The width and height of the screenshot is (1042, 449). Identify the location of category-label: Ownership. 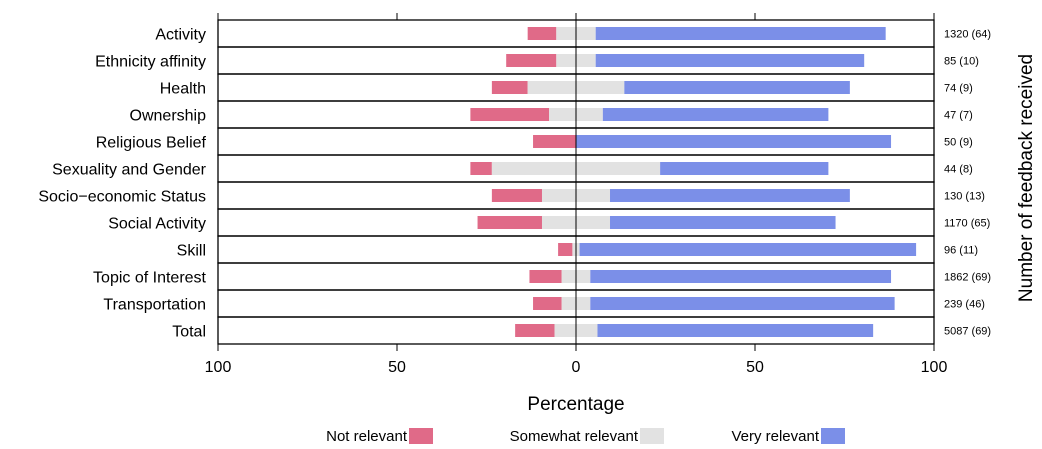
(168, 116).